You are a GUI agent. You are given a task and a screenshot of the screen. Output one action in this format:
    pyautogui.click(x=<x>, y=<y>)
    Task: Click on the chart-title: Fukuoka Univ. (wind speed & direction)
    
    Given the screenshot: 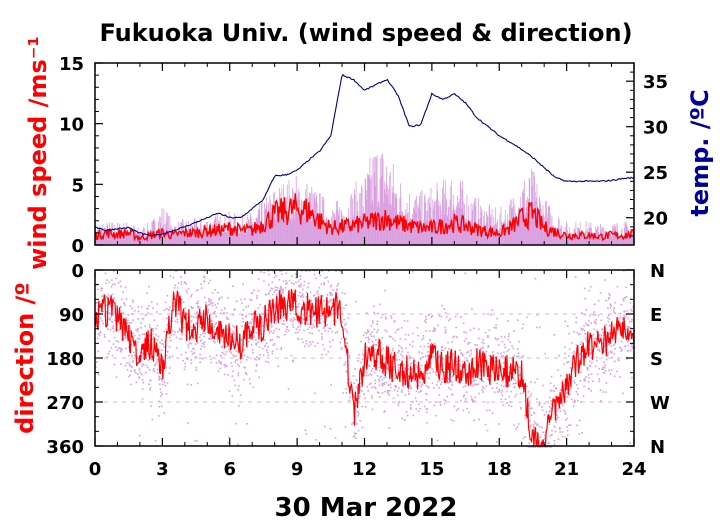 What is the action you would take?
    pyautogui.click(x=365, y=33)
    